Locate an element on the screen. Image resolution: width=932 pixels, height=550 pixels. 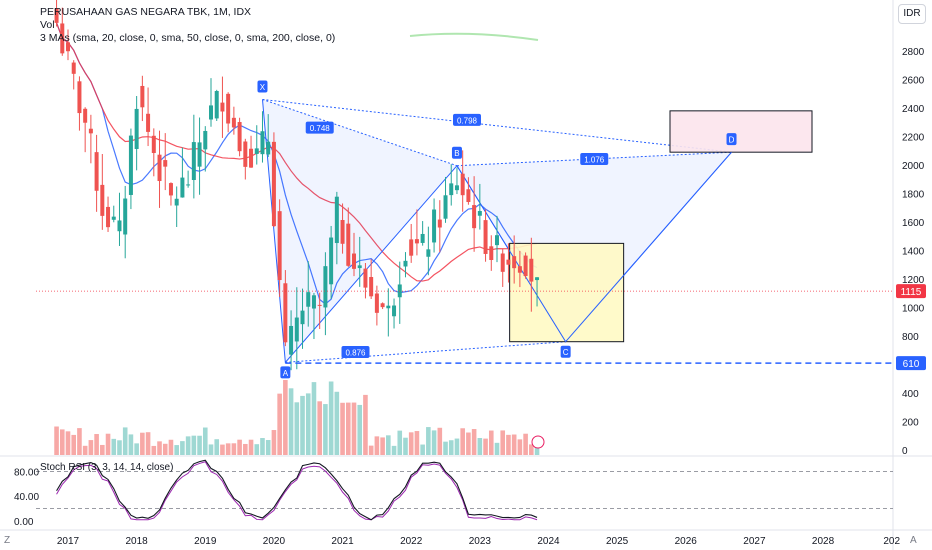
x-tick-label: 2024 is located at coordinates (548, 541).